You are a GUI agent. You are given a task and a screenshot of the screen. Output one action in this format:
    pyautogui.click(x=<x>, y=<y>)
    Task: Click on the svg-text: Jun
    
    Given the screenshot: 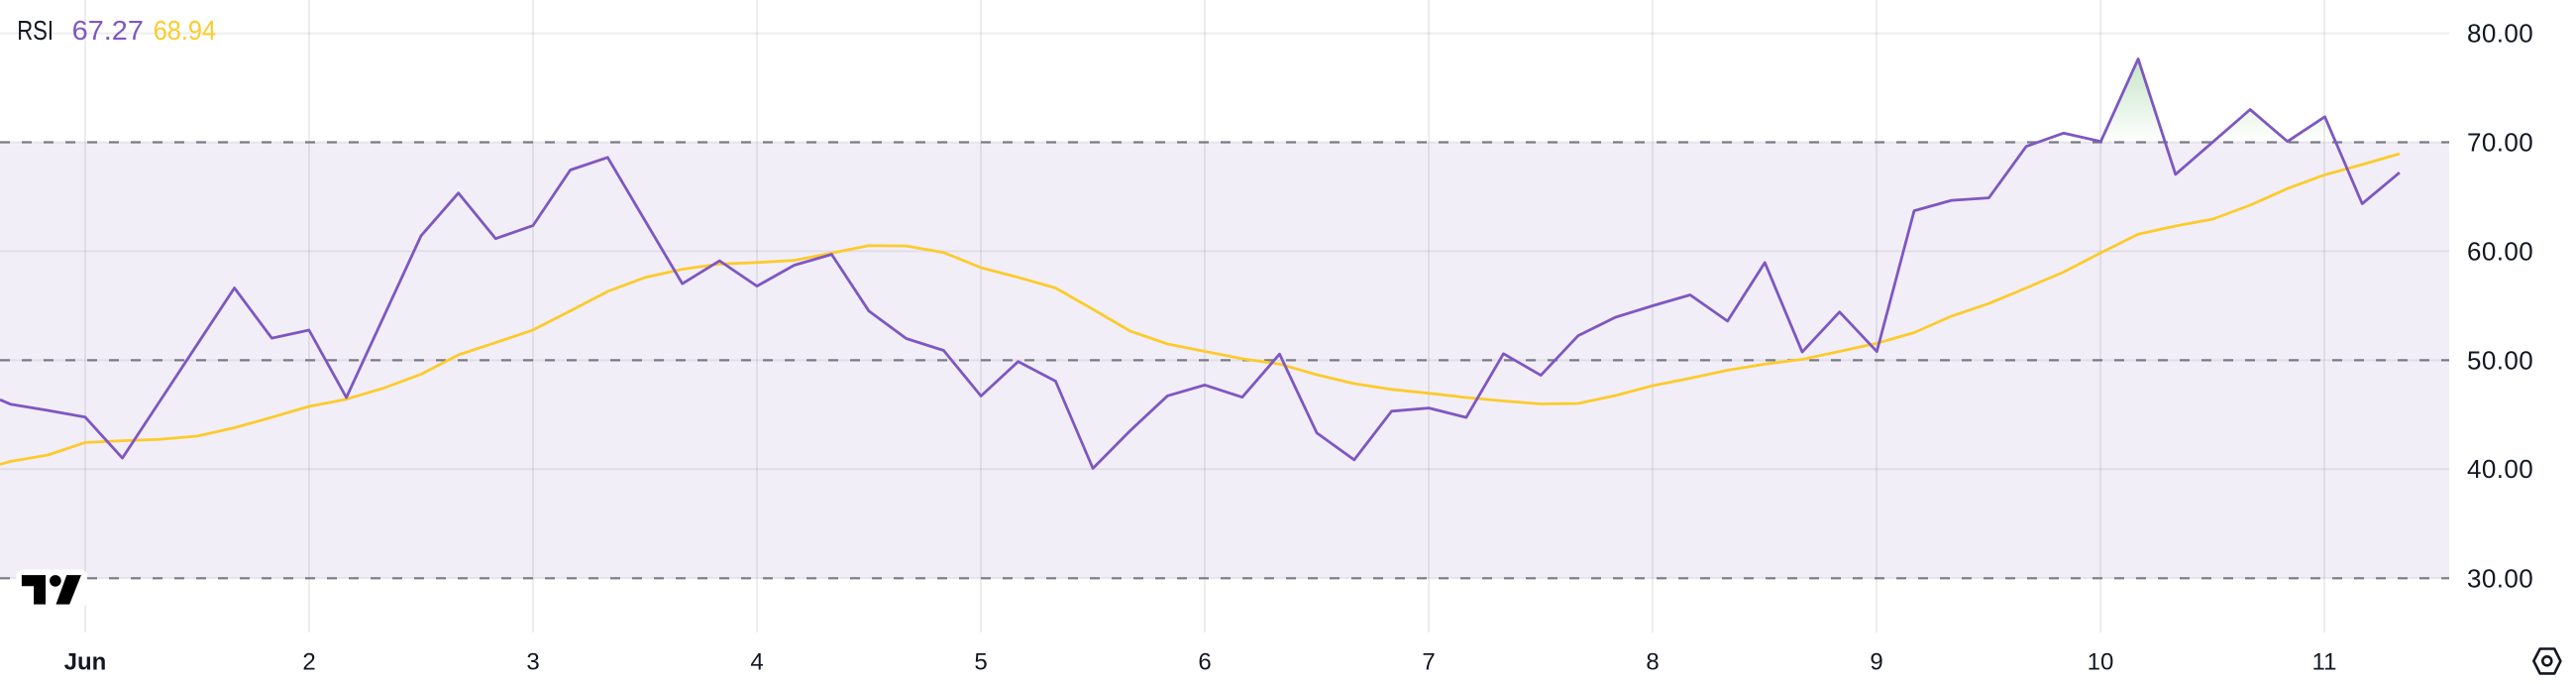 What is the action you would take?
    pyautogui.click(x=85, y=662)
    